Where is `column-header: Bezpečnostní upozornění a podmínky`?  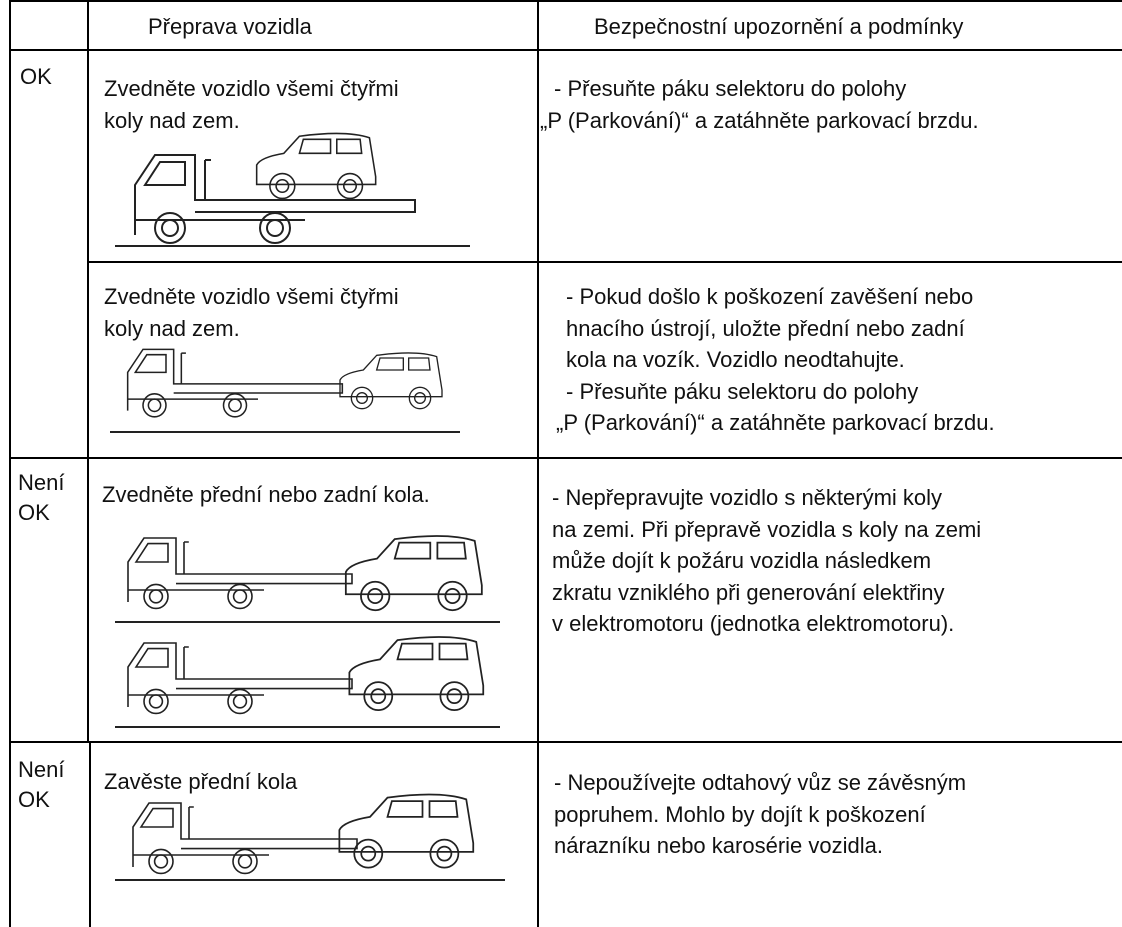
column-header: Bezpečnostní upozornění a podmínky is located at coordinates (779, 26).